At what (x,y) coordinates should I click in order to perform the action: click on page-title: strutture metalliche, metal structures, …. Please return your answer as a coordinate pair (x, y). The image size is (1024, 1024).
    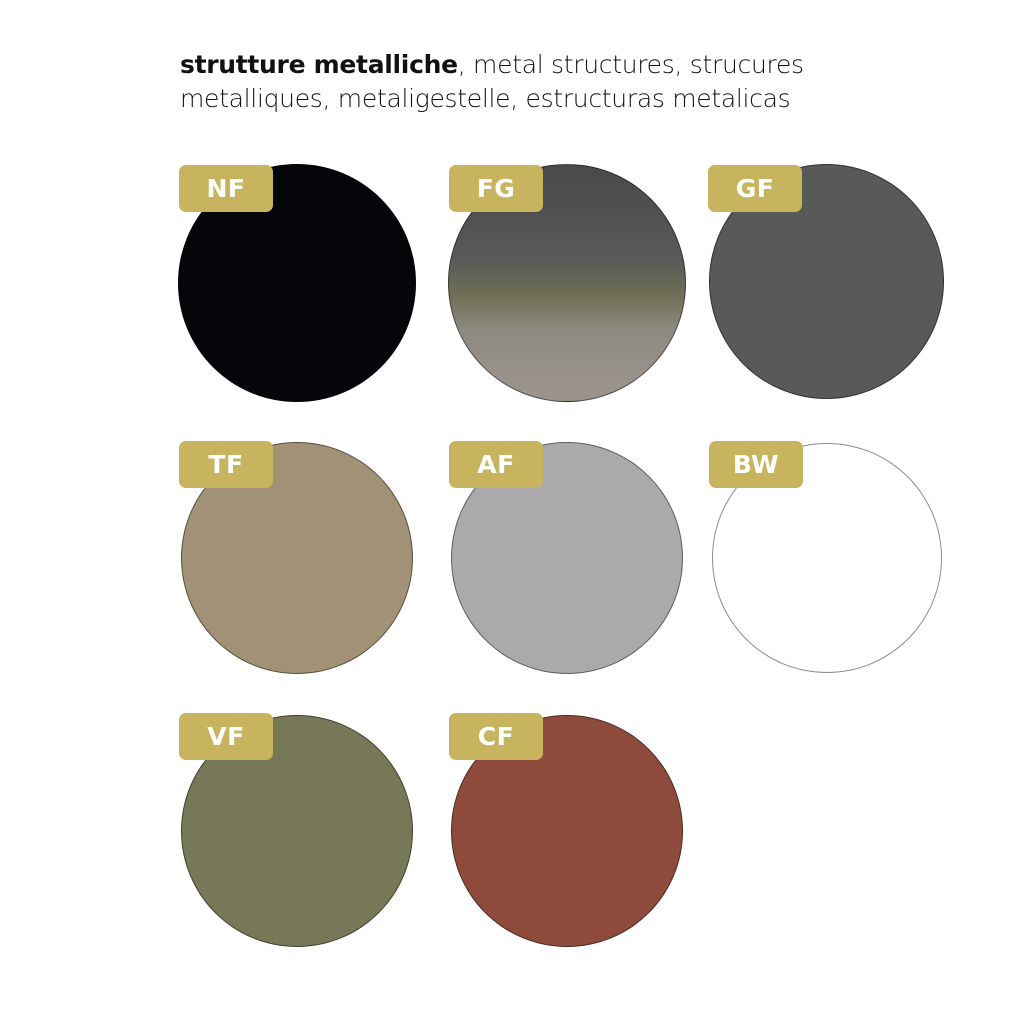
    Looking at the image, I should click on (530, 82).